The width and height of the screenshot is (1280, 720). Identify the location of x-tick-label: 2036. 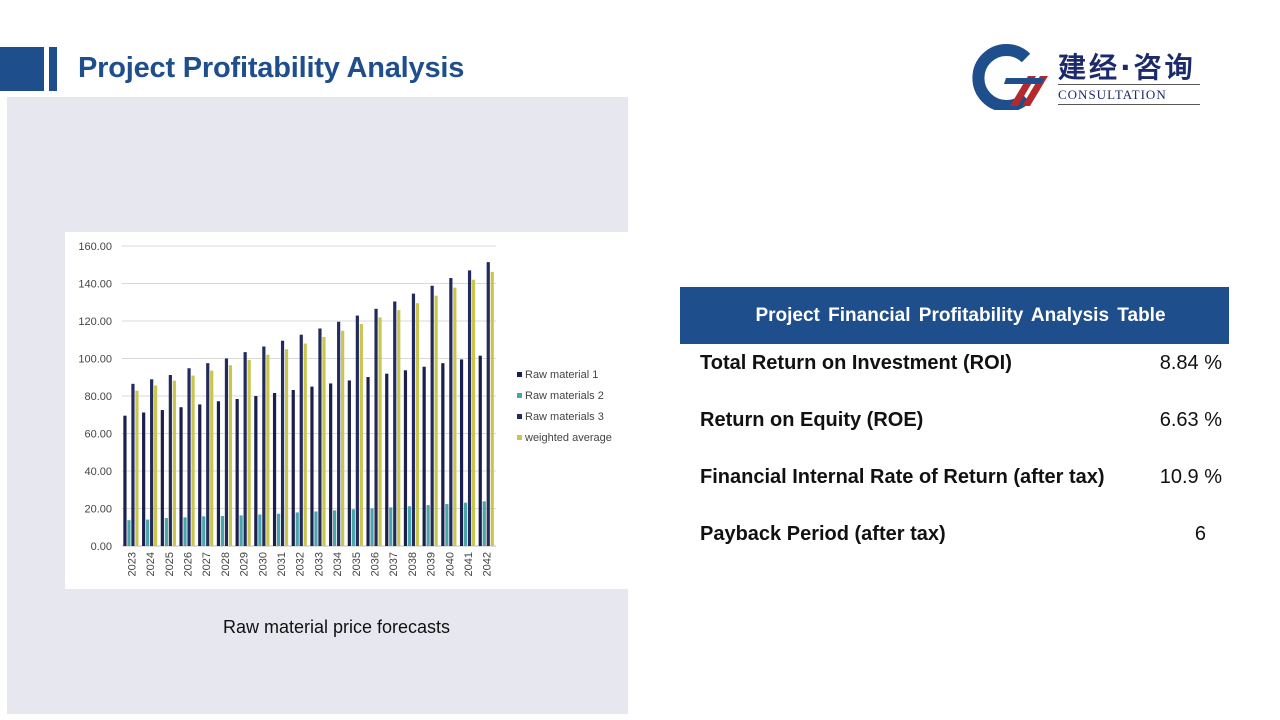
(375, 564).